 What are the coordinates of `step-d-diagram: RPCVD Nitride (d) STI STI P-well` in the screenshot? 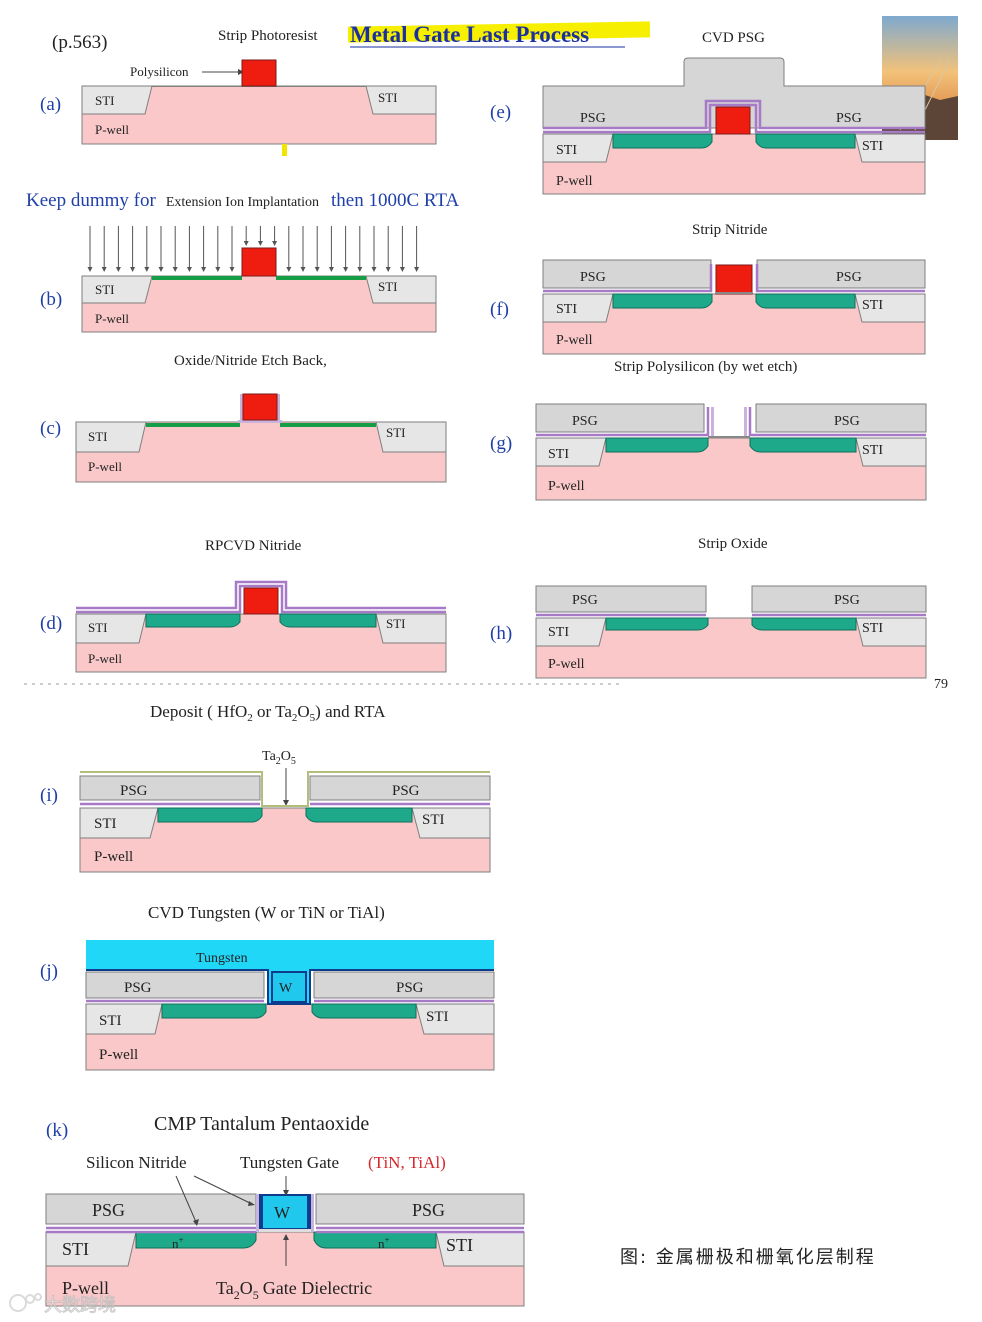 It's located at (243, 605).